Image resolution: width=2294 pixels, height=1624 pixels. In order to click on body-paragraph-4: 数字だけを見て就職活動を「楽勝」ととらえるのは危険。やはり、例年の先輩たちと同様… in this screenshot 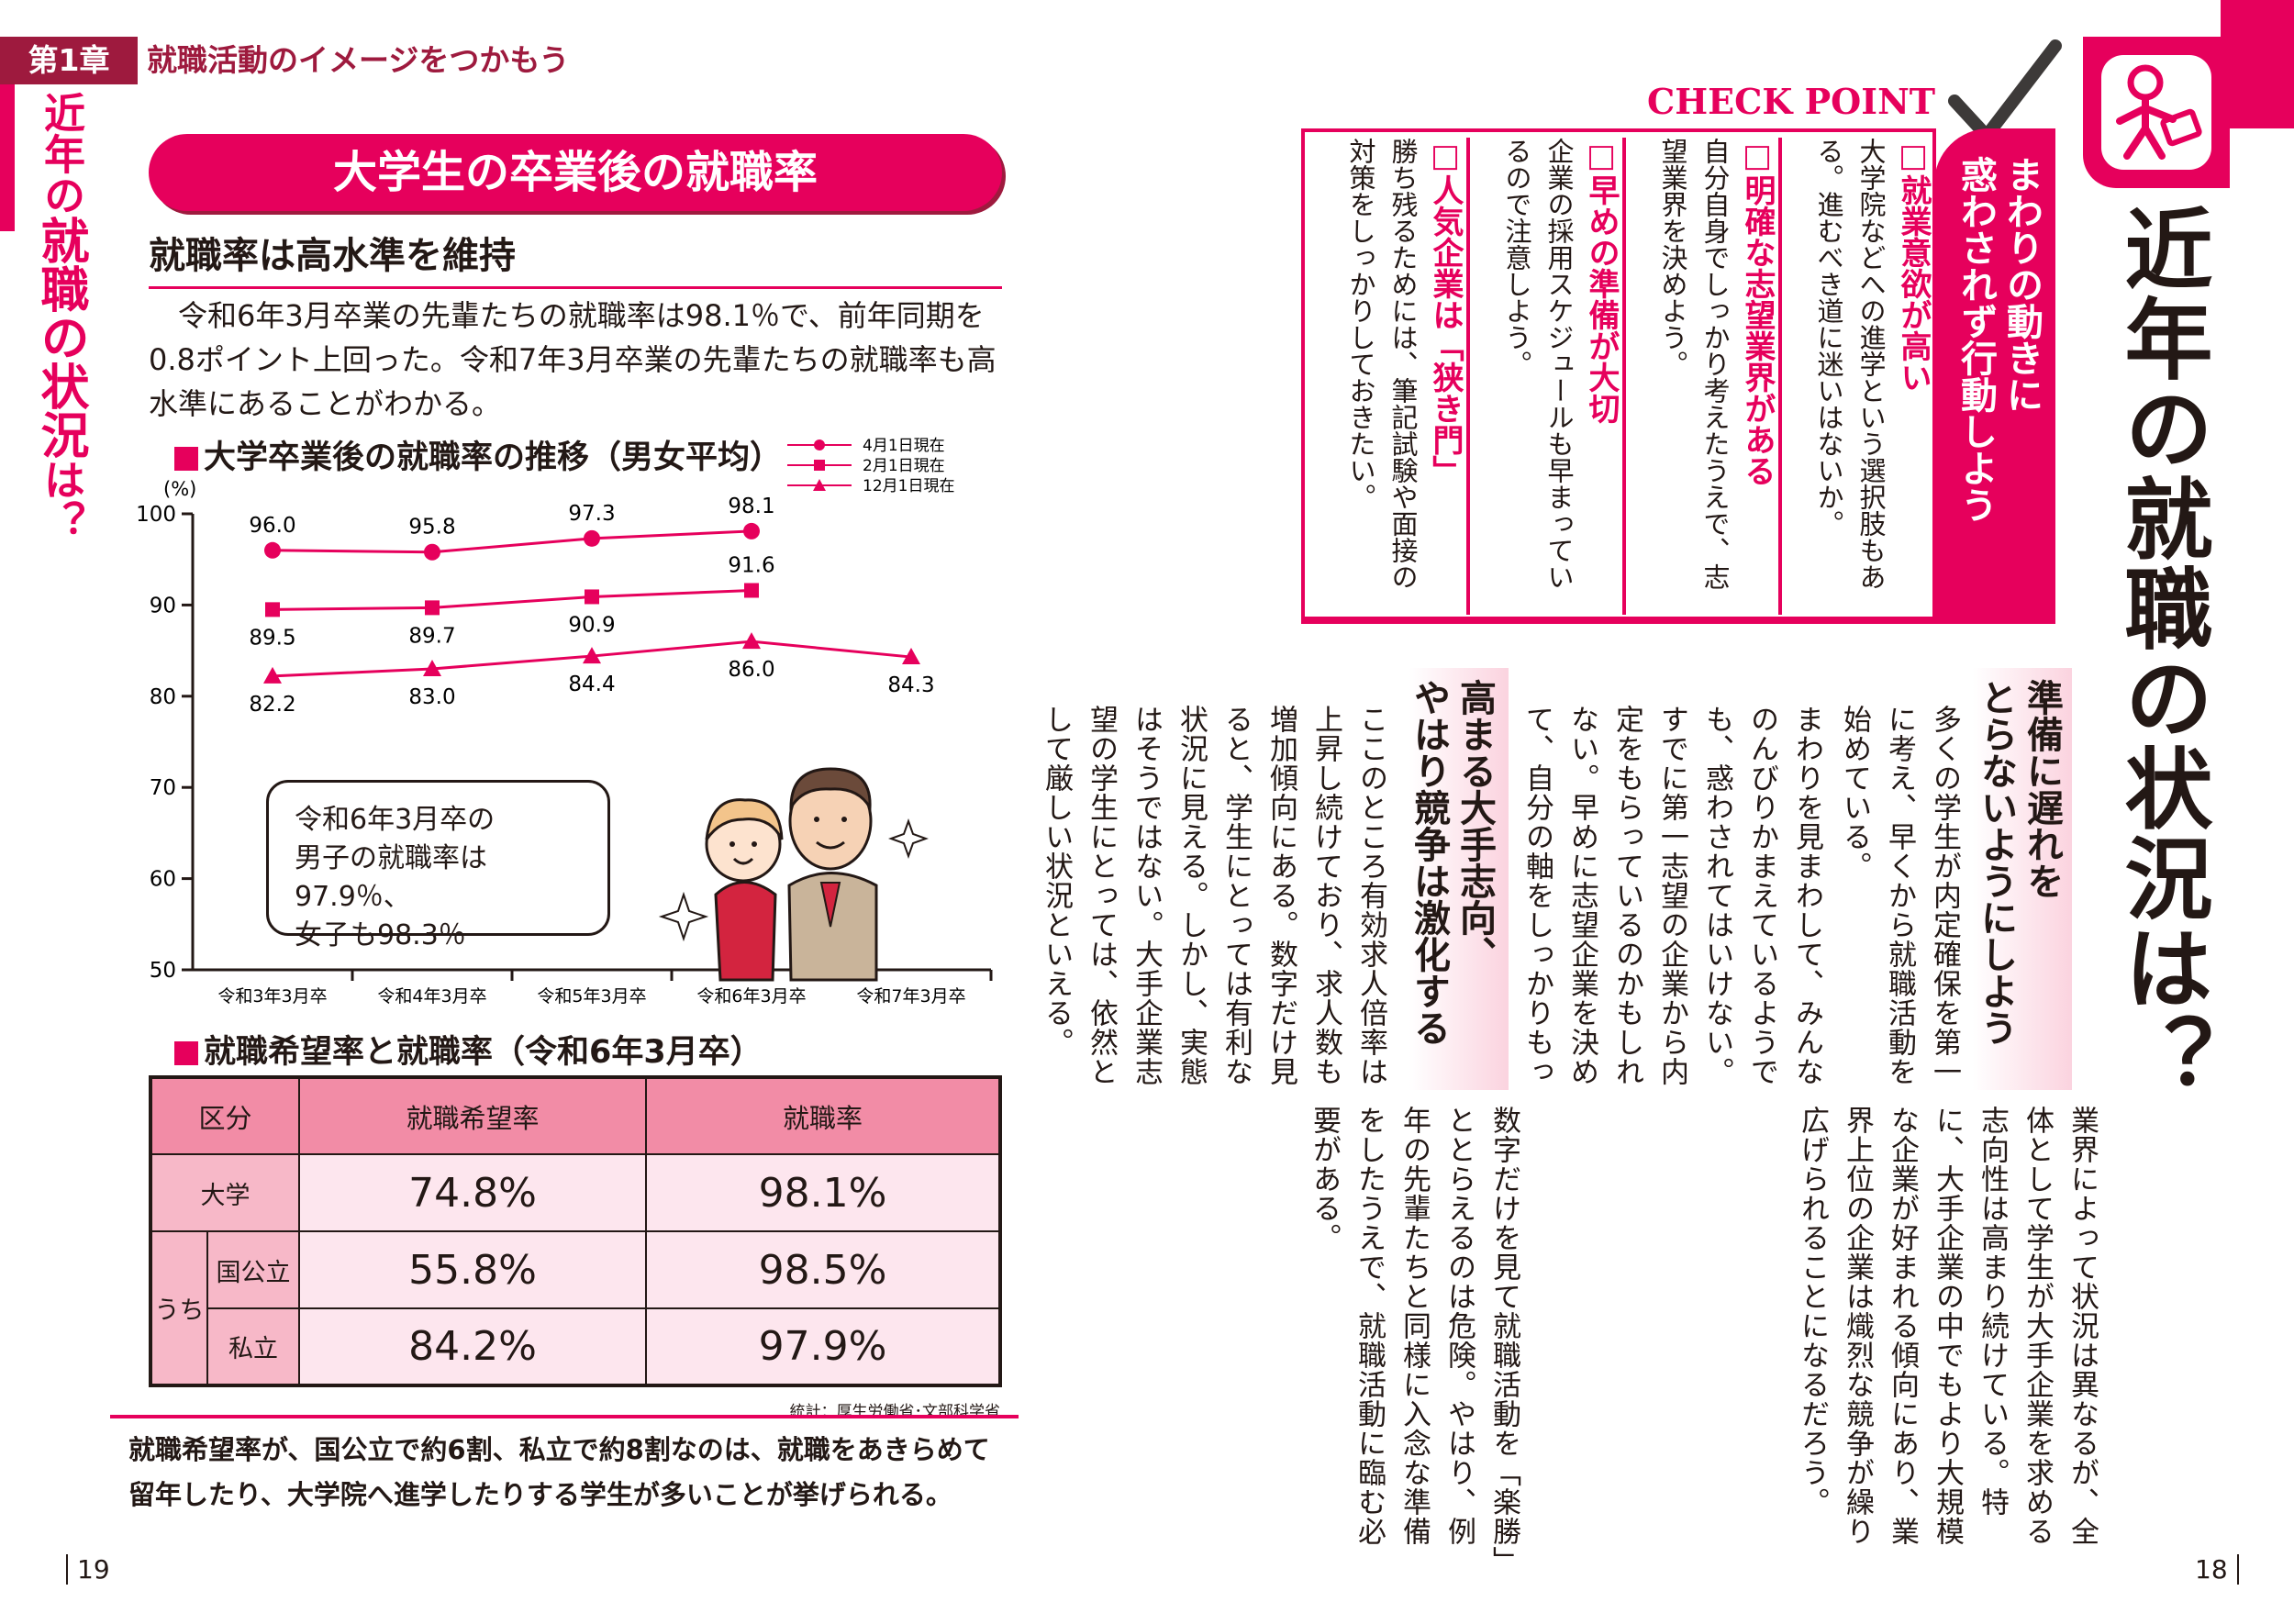, I will do `click(1414, 1334)`.